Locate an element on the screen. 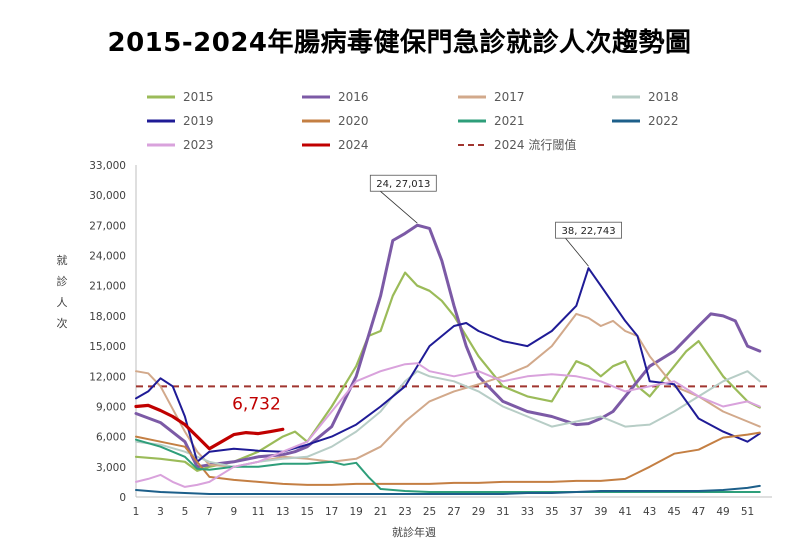 The height and width of the screenshot is (545, 799). x-tick-label: 31 is located at coordinates (502, 512).